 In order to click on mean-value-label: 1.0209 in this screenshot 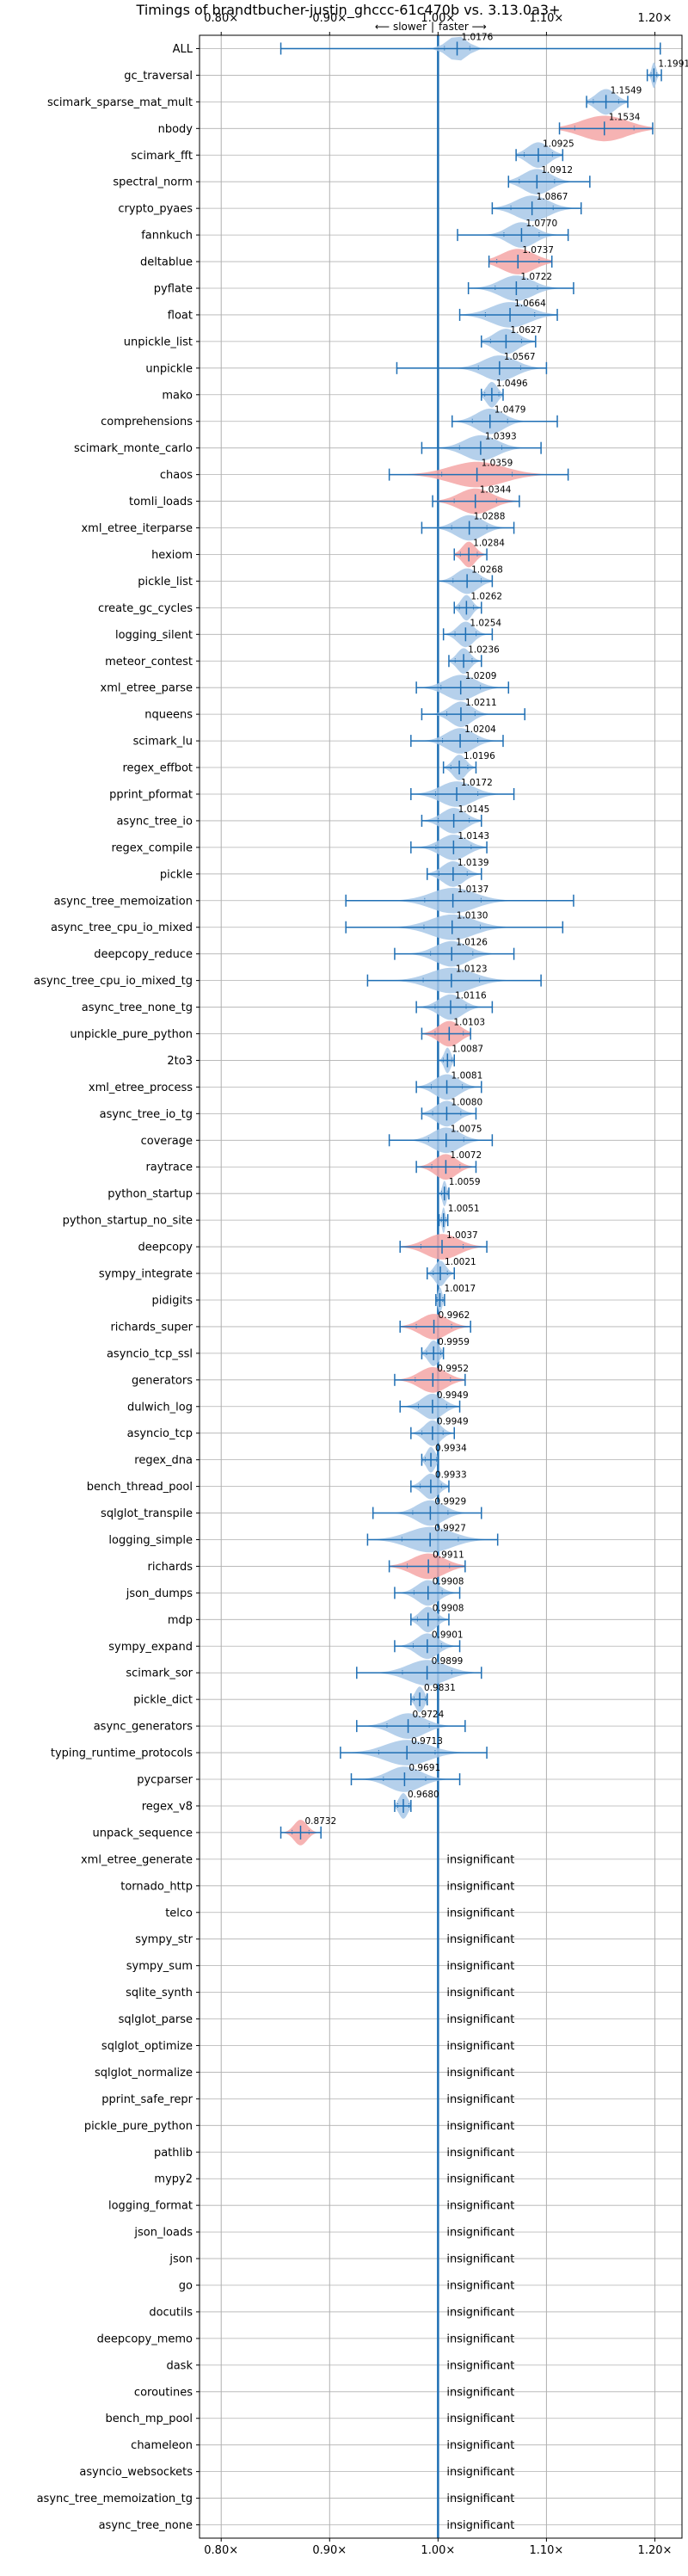, I will do `click(481, 676)`.